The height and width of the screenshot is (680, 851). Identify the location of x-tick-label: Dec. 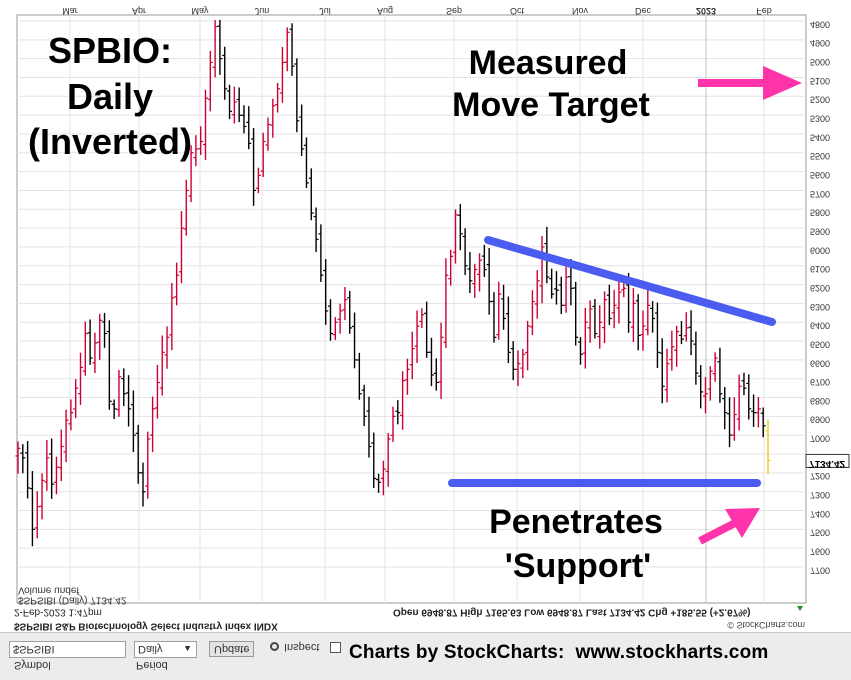
(643, 11).